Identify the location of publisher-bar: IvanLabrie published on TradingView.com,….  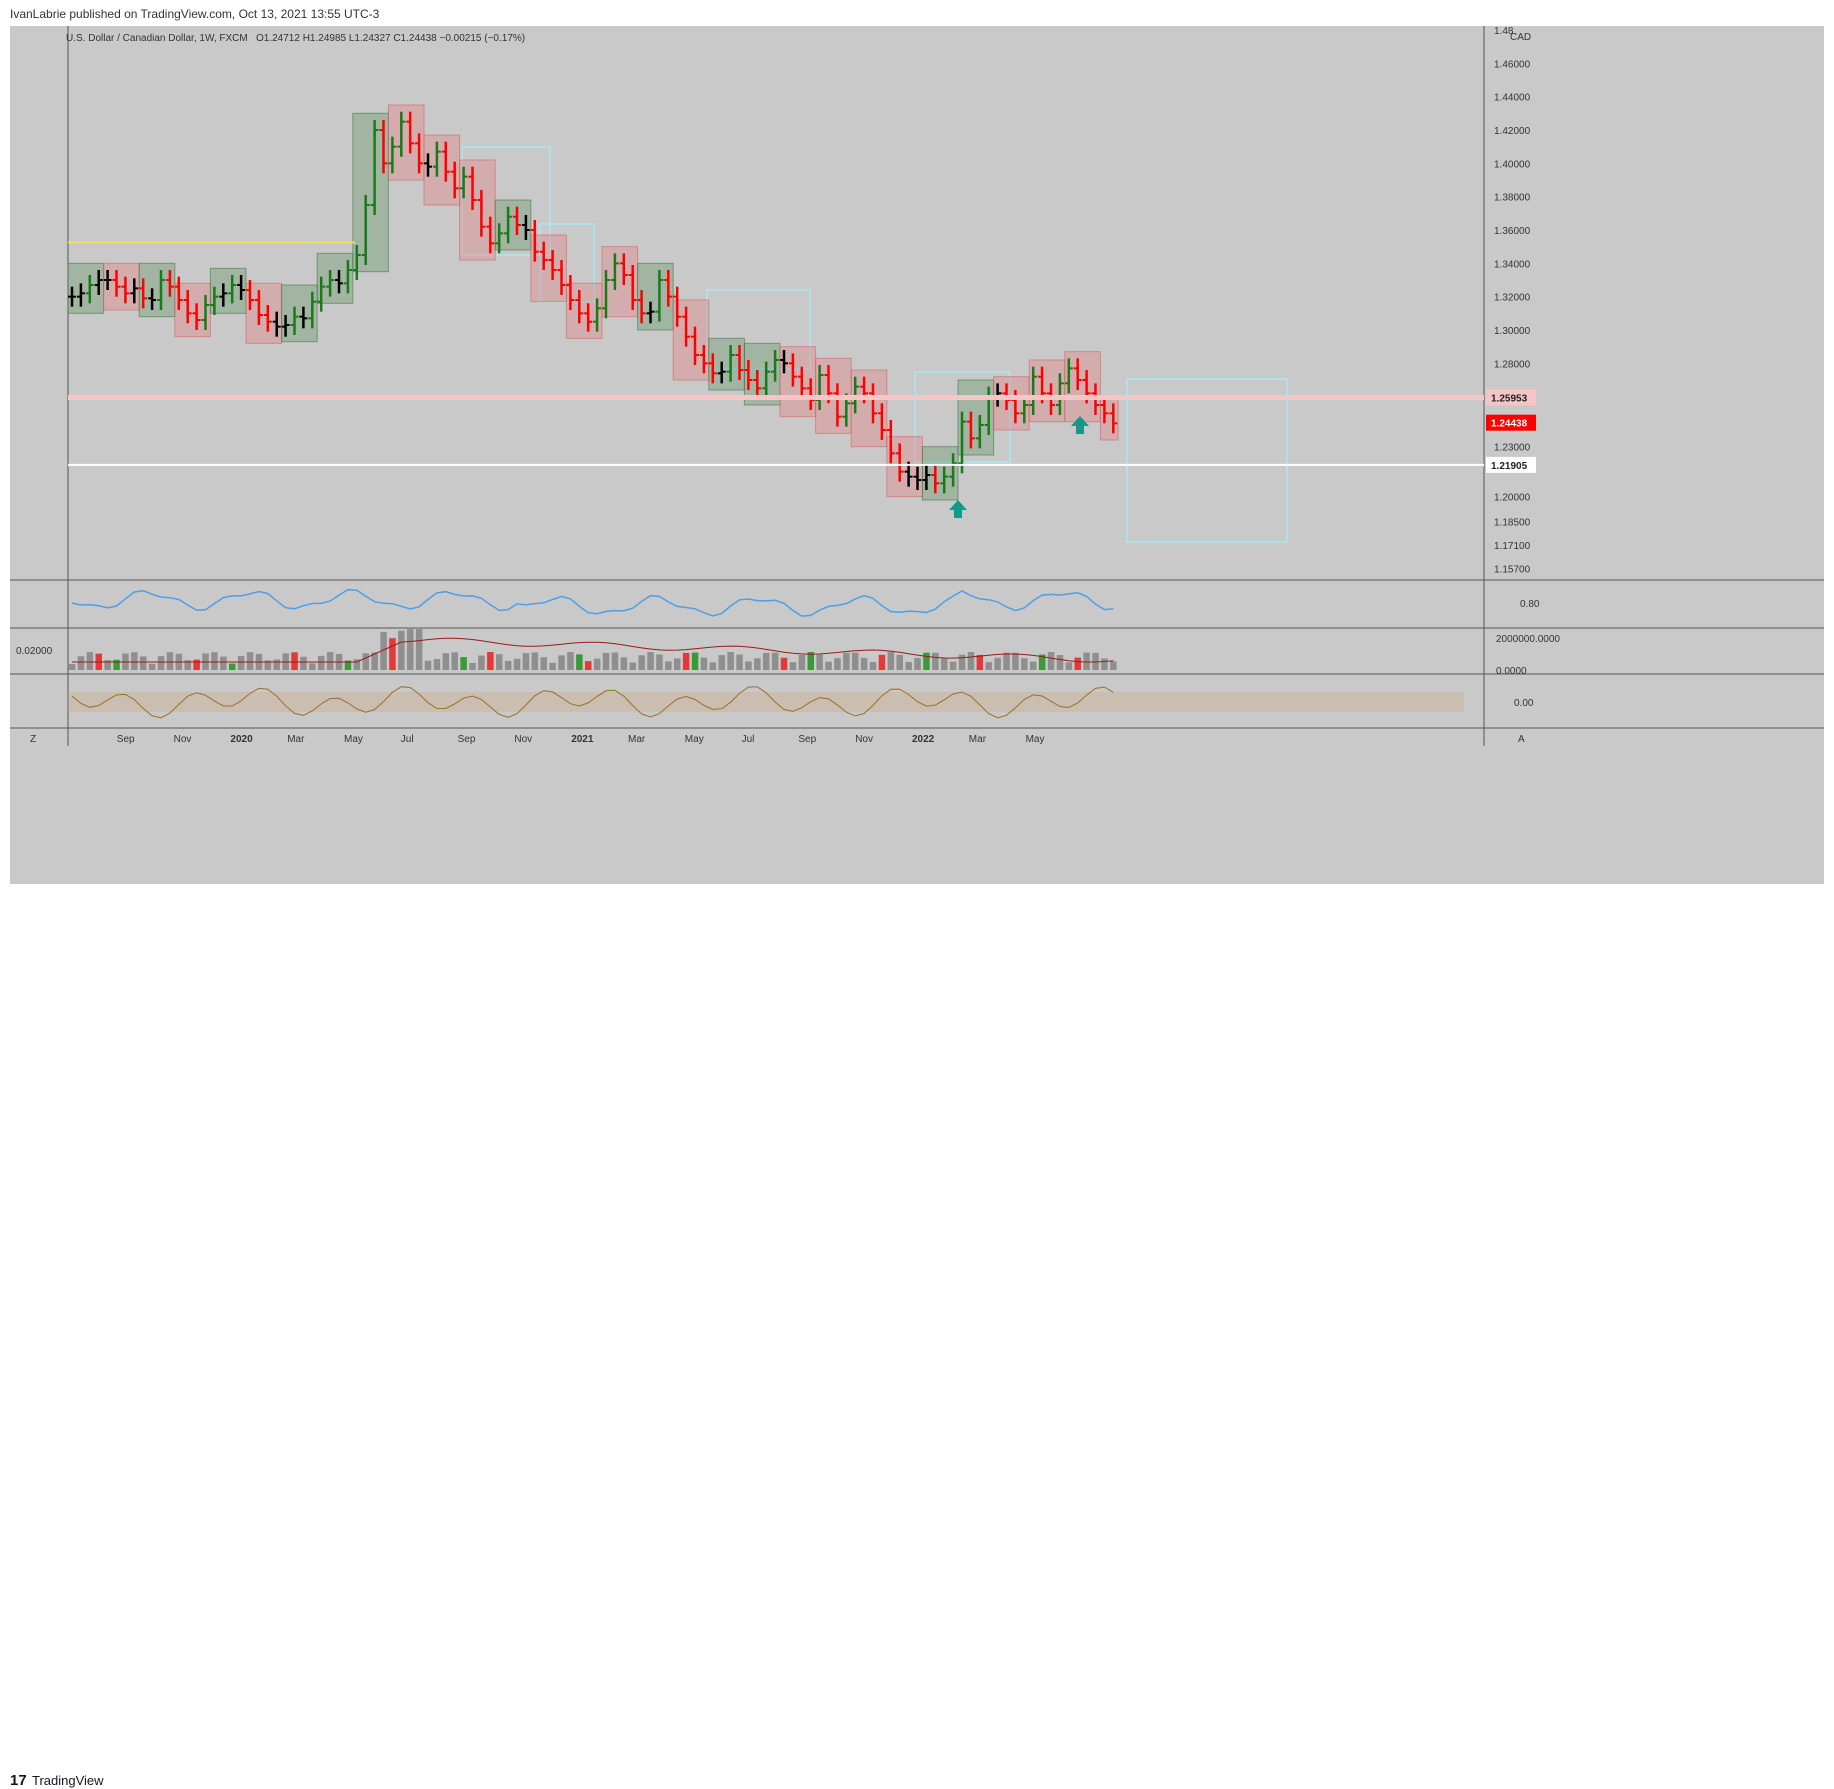
(917, 13).